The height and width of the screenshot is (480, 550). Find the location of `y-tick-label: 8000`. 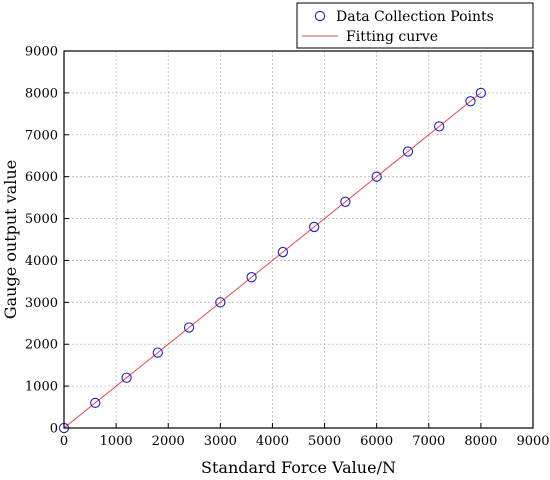

y-tick-label: 8000 is located at coordinates (41, 93).